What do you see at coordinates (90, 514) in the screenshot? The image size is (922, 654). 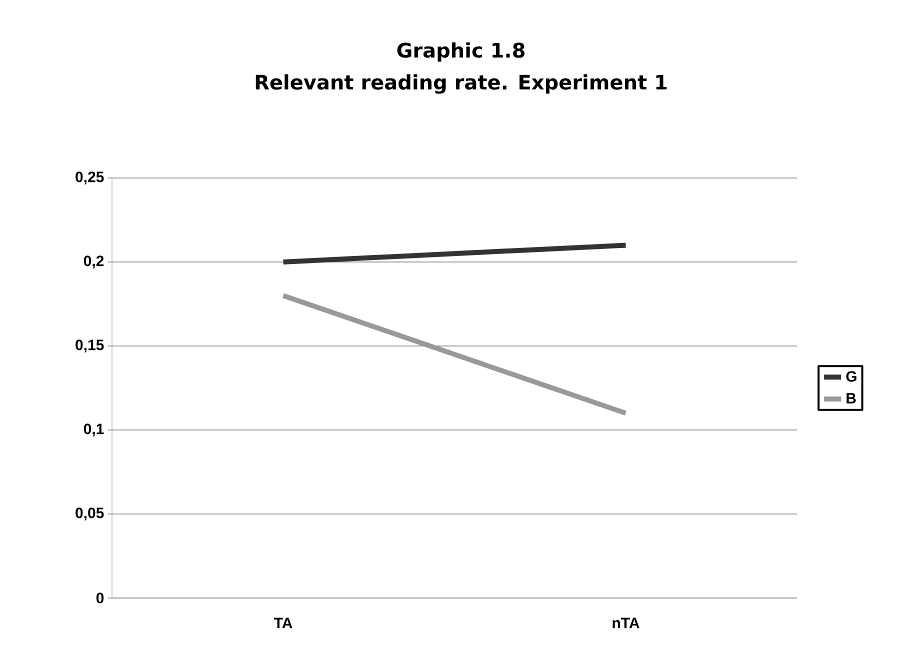 I see `y-tick-label: 0,05` at bounding box center [90, 514].